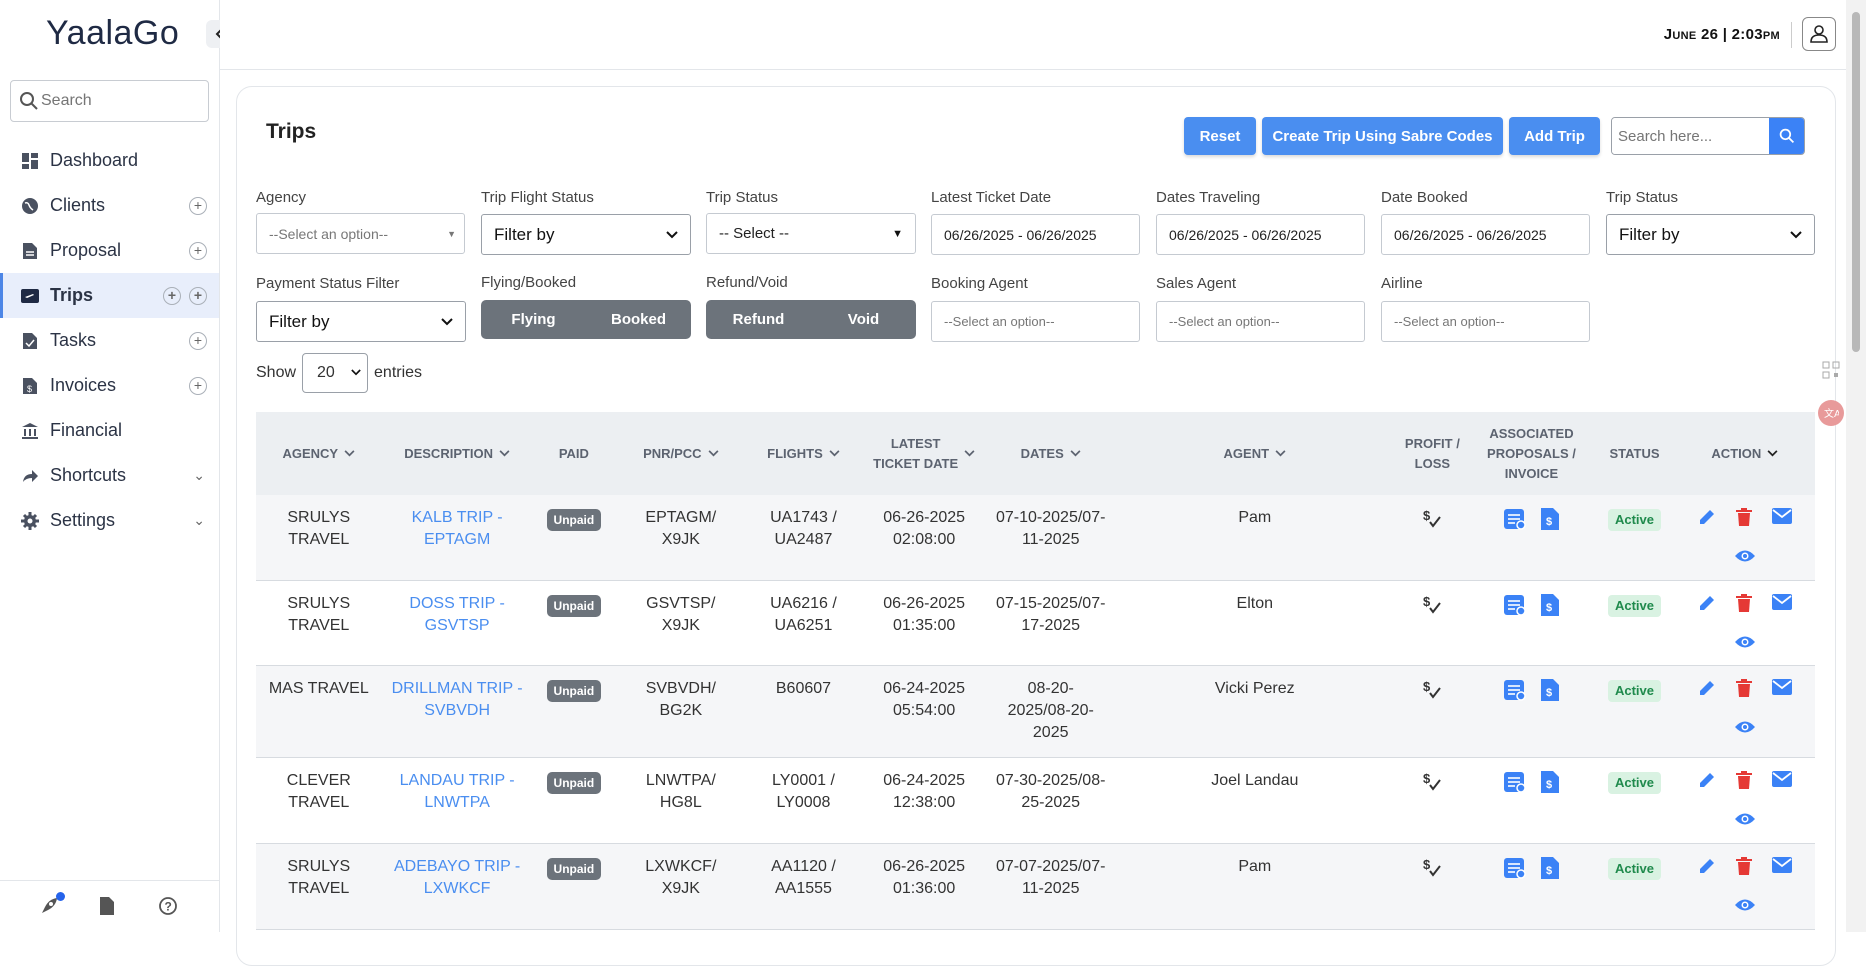  What do you see at coordinates (169, 907) in the screenshot?
I see `help-icon: ?` at bounding box center [169, 907].